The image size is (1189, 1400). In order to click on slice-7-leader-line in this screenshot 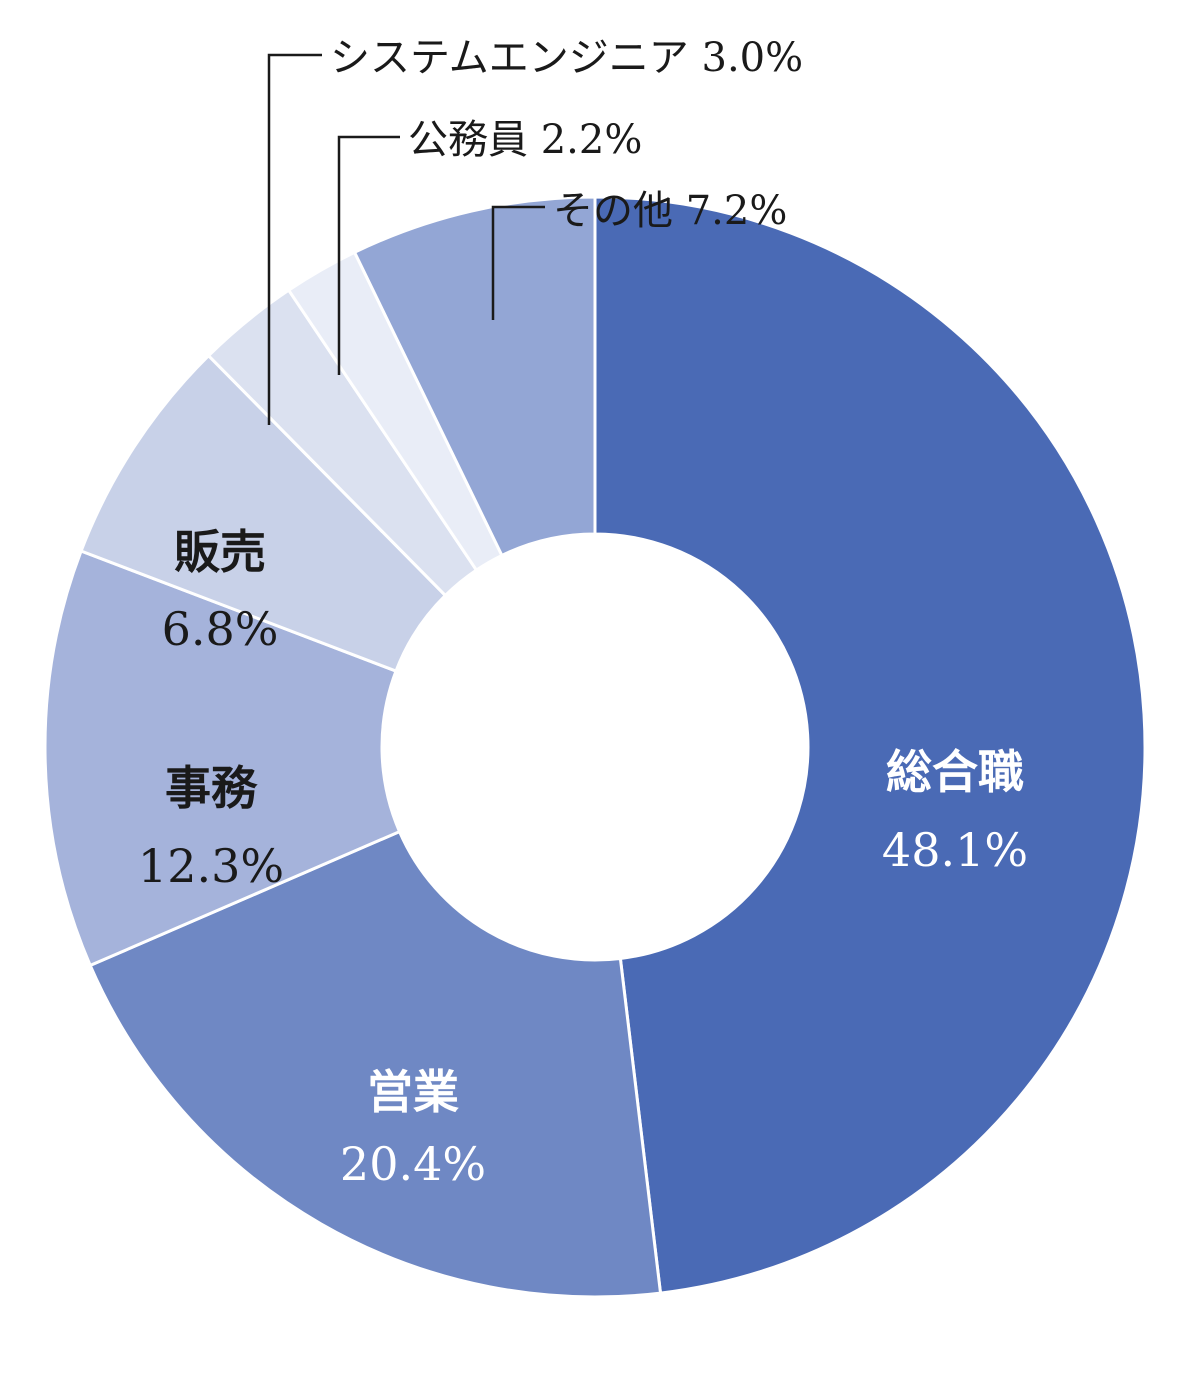, I will do `click(518, 262)`.